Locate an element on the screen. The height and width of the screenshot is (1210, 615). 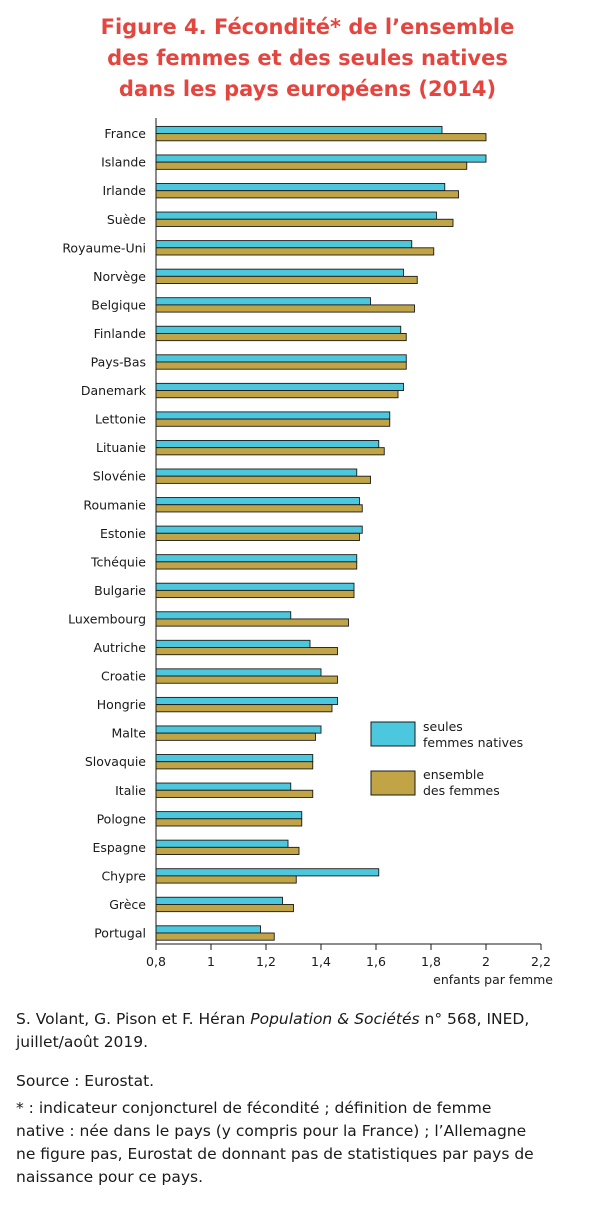
bar-ensemble-hongrie is located at coordinates (244, 708).